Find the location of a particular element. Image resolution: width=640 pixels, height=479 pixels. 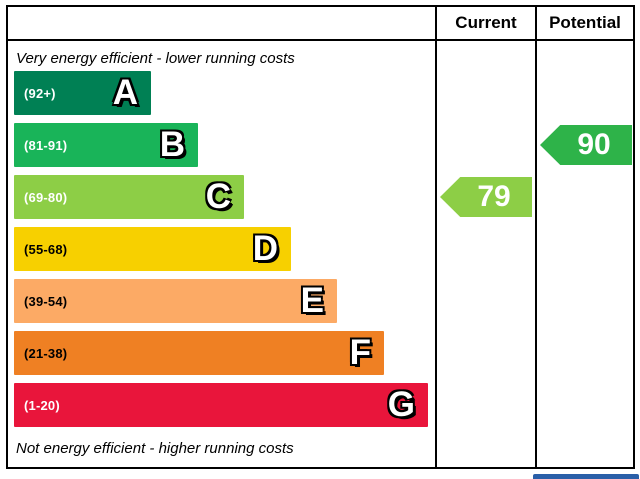

band-row-e: (39-54) E is located at coordinates (175, 301).